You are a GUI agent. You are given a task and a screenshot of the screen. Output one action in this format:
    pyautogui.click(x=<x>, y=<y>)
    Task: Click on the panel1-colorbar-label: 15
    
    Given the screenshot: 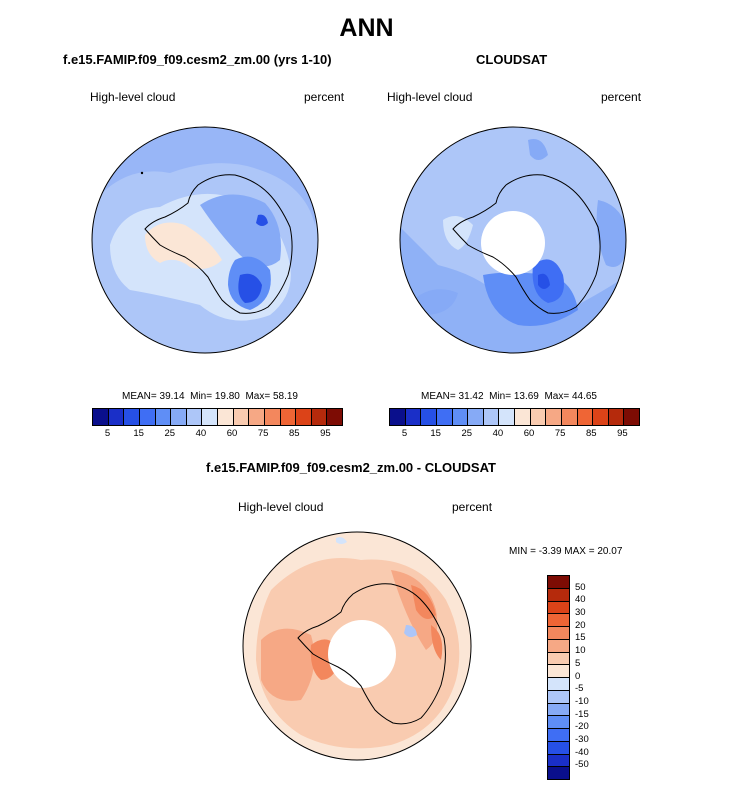 What is the action you would take?
    pyautogui.click(x=138, y=433)
    